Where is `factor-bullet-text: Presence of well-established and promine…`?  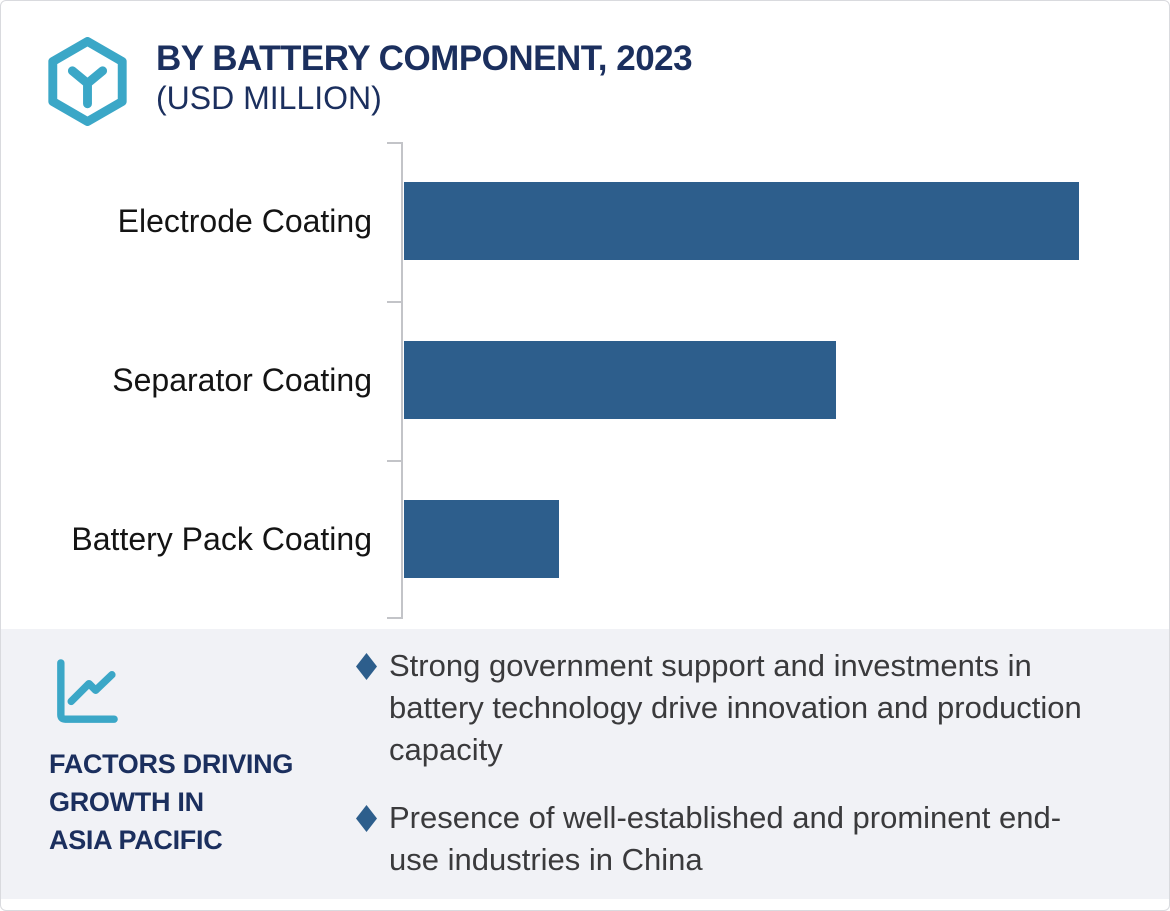 factor-bullet-text: Presence of well-established and promine… is located at coordinates (725, 838).